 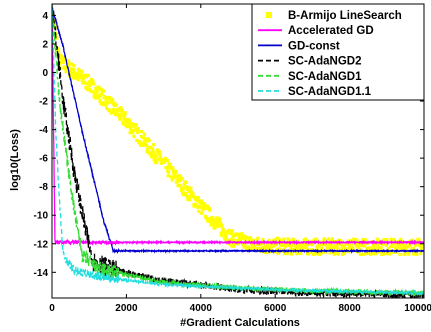 What do you see at coordinates (330, 92) in the screenshot?
I see `legend-entry-sc-adangd1-1-label: SC-AdaNGD1.1` at bounding box center [330, 92].